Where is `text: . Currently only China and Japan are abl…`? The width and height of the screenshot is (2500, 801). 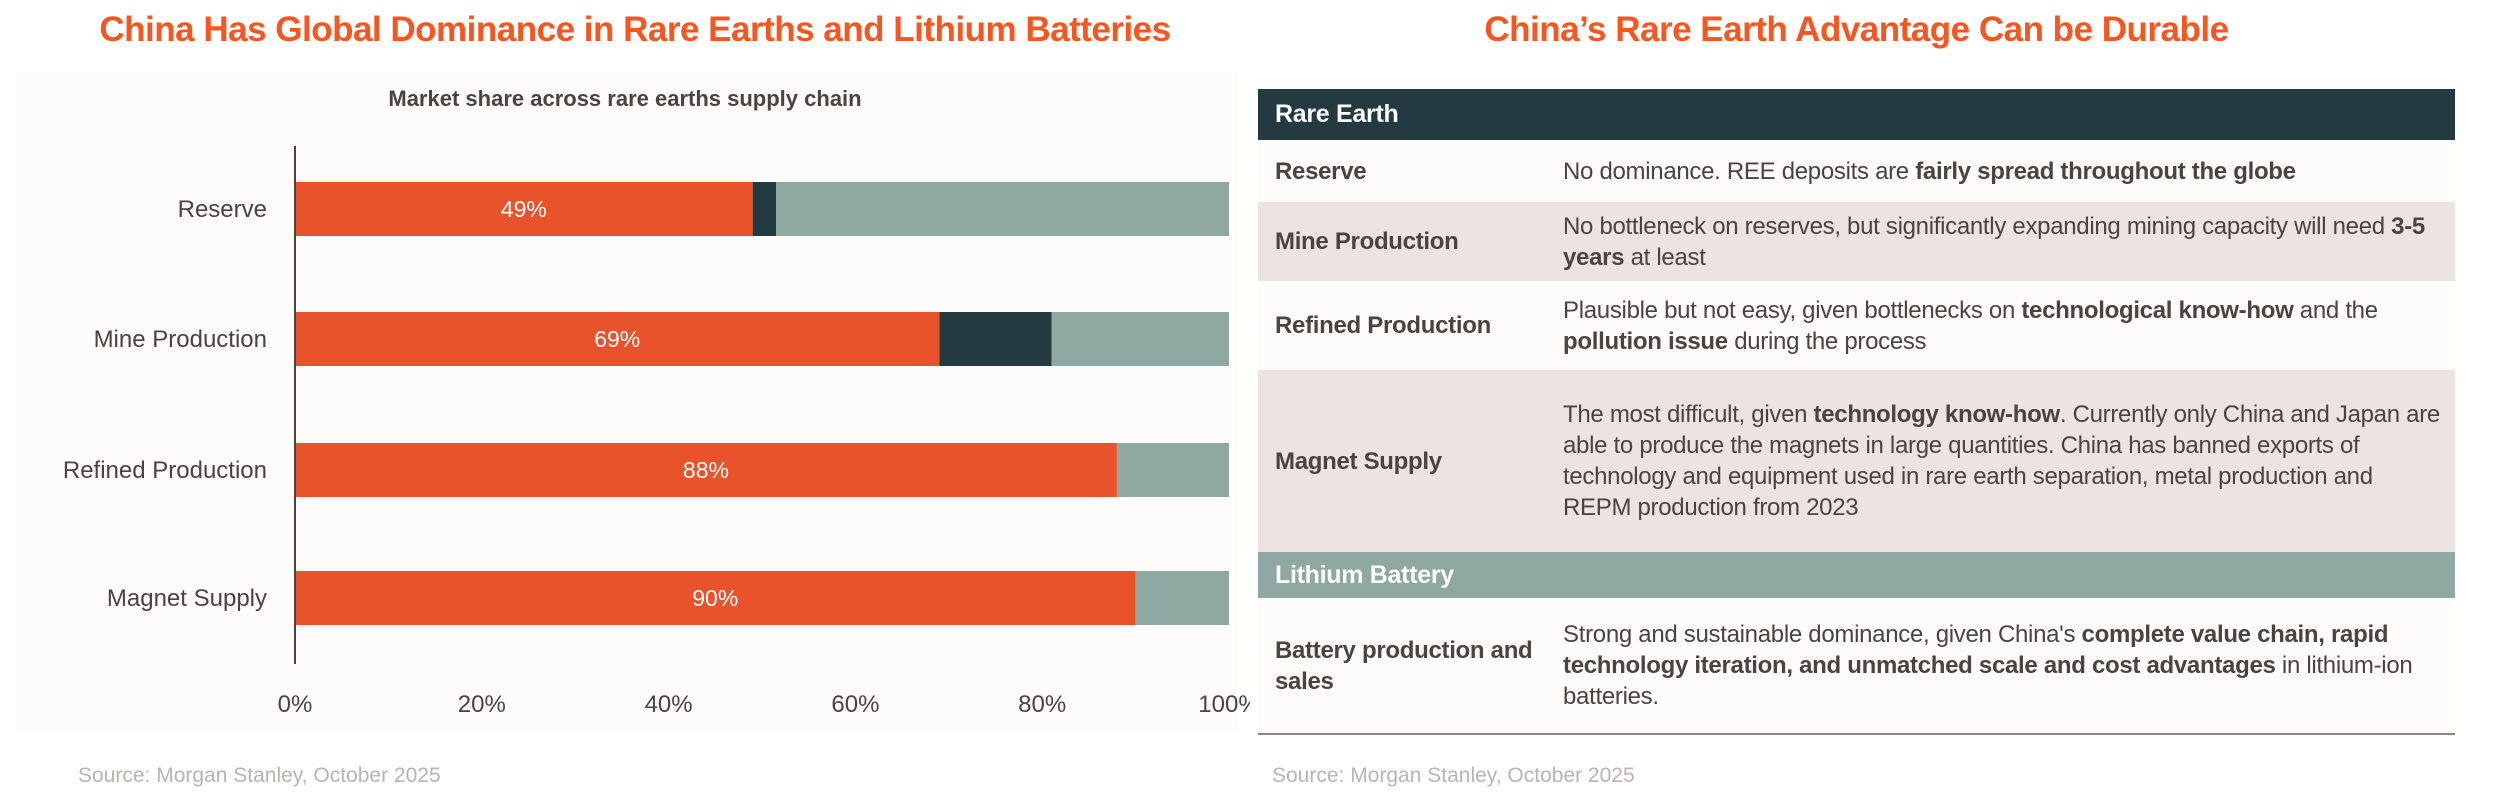 text: . Currently only China and Japan are abl… is located at coordinates (2001, 461).